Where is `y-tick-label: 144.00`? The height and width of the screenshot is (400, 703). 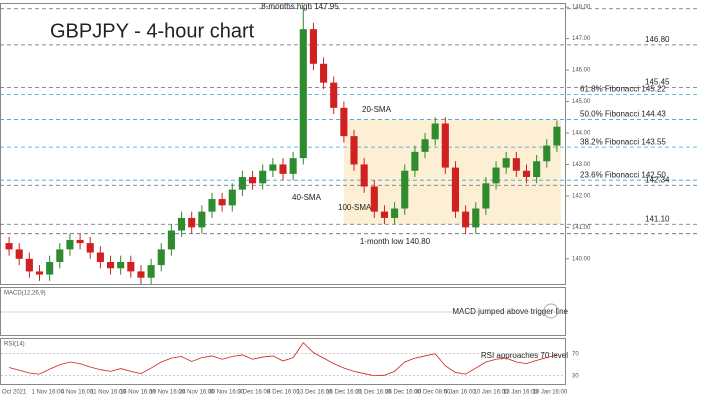 y-tick-label: 144.00 is located at coordinates (581, 134).